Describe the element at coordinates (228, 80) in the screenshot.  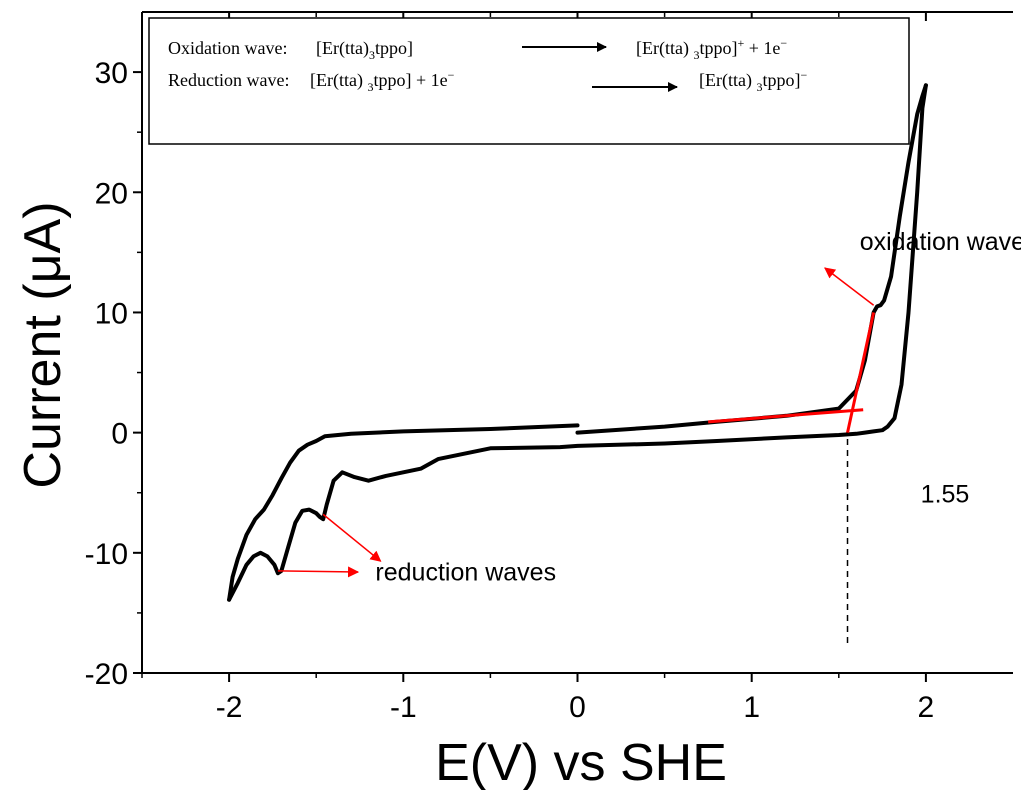
I see `reduction-label: Reduction wave:` at that location.